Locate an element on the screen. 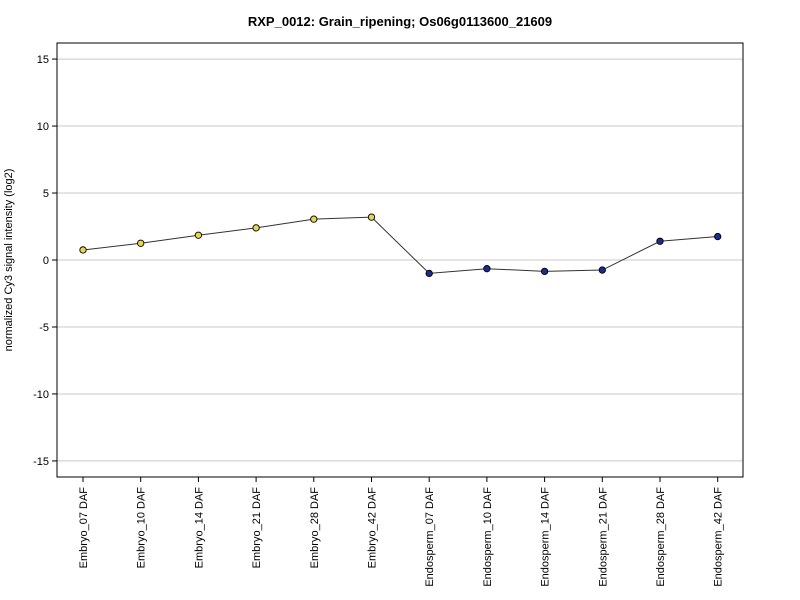  x-tick-label: Endosperm_42 DAF is located at coordinates (719, 537).